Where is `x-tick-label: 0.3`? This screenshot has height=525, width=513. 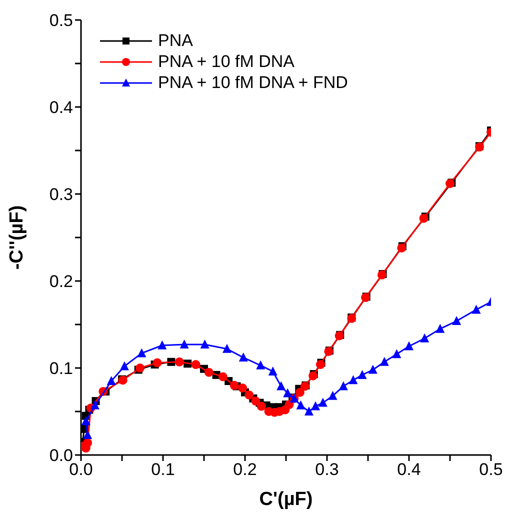
x-tick-label: 0.3 is located at coordinates (327, 470).